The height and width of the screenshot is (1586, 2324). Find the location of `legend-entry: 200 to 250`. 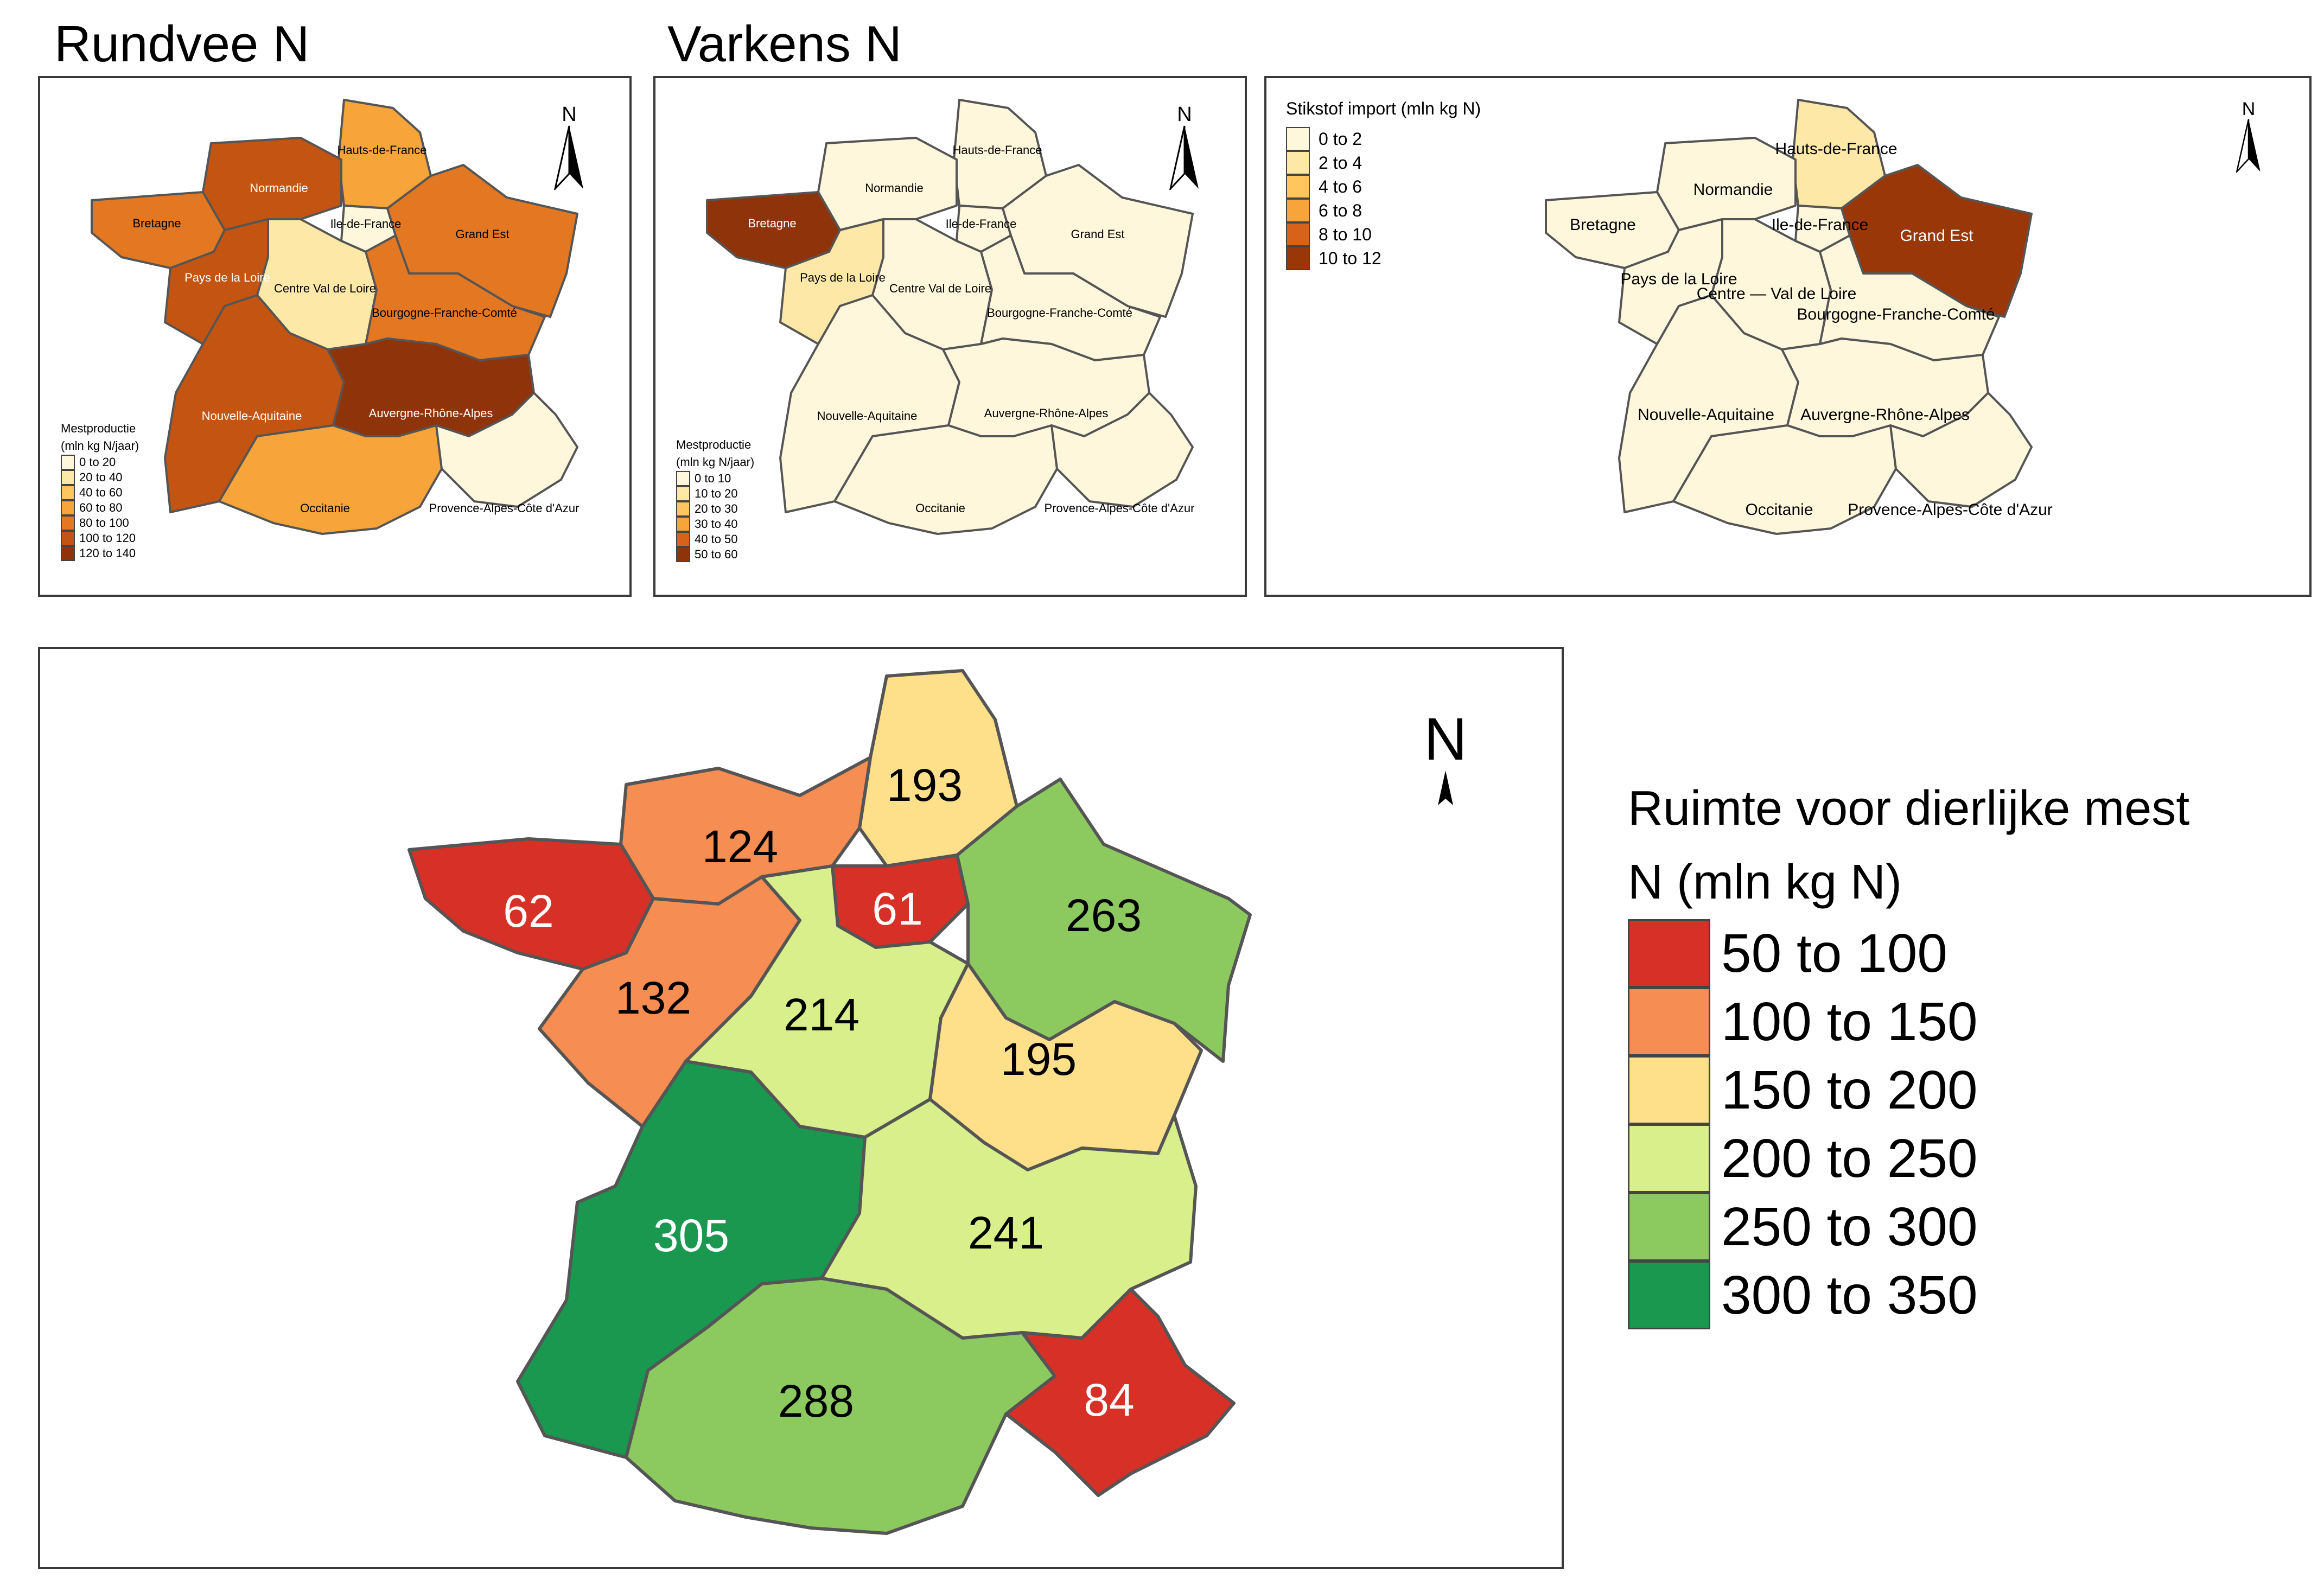

legend-entry: 200 to 250 is located at coordinates (1909, 1158).